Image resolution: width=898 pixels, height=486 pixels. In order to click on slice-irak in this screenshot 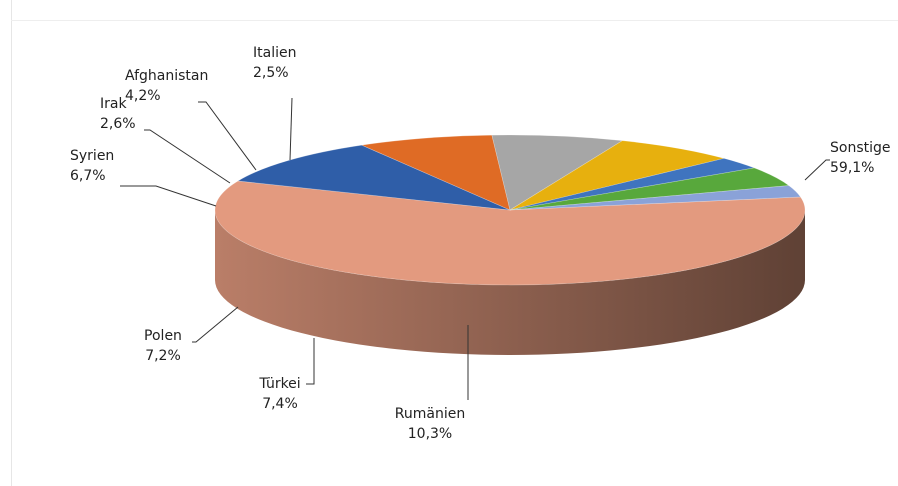, I will do `click(632, 184)`.